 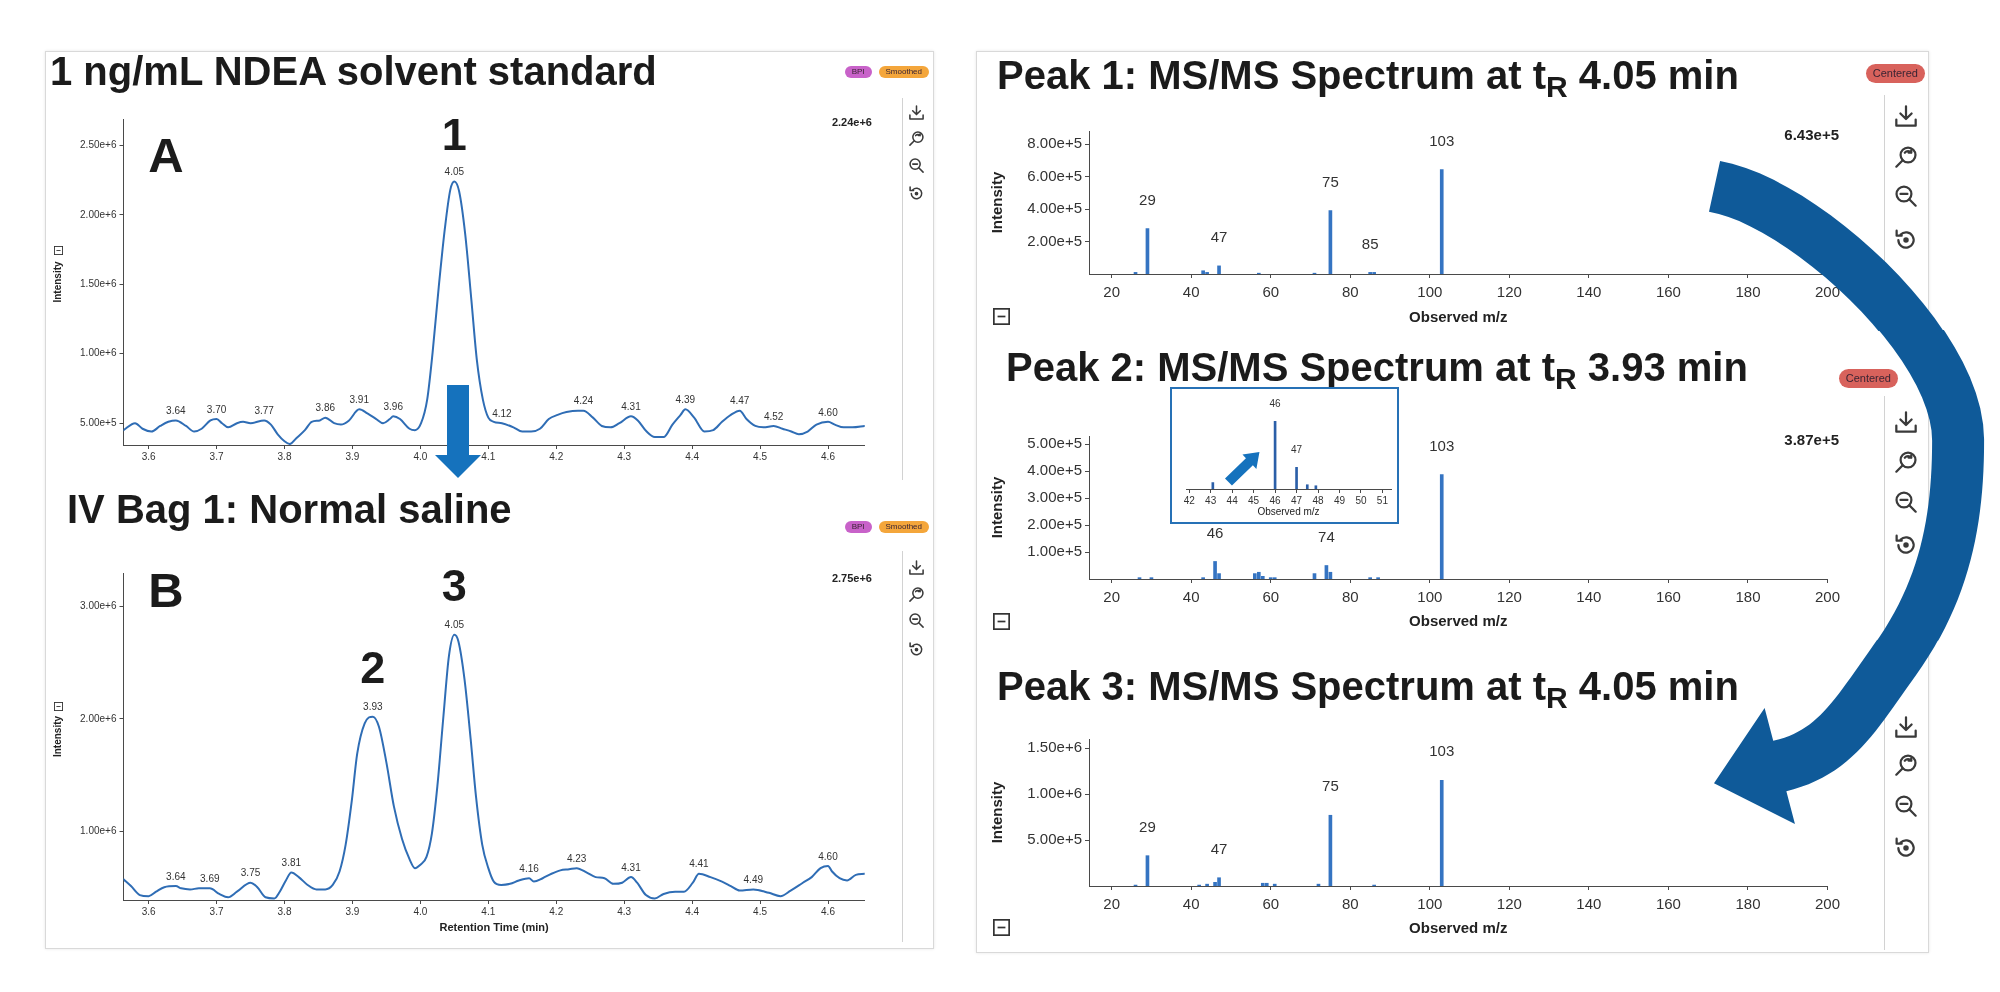 I want to click on annotation: 3, so click(x=454, y=586).